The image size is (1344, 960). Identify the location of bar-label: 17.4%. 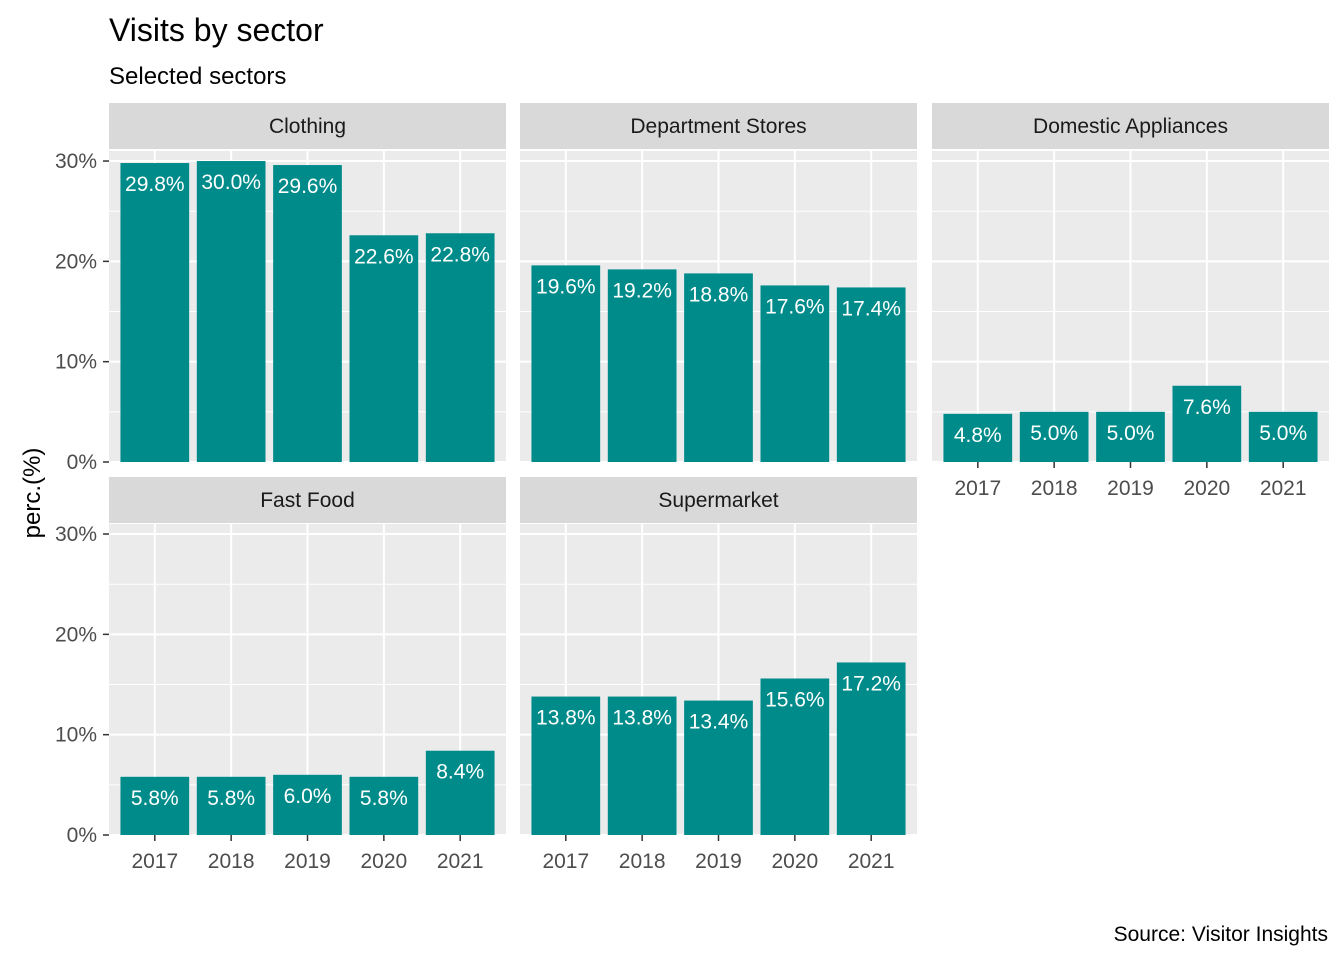
(871, 308).